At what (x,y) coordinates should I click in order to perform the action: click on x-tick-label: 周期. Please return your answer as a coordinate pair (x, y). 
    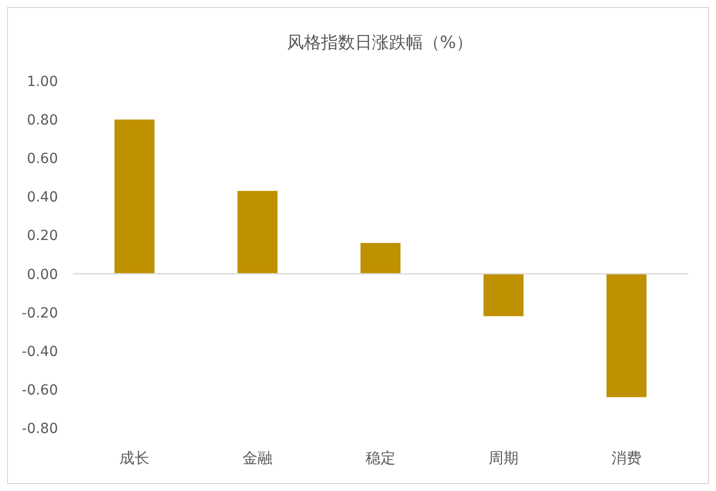
    Looking at the image, I should click on (503, 458).